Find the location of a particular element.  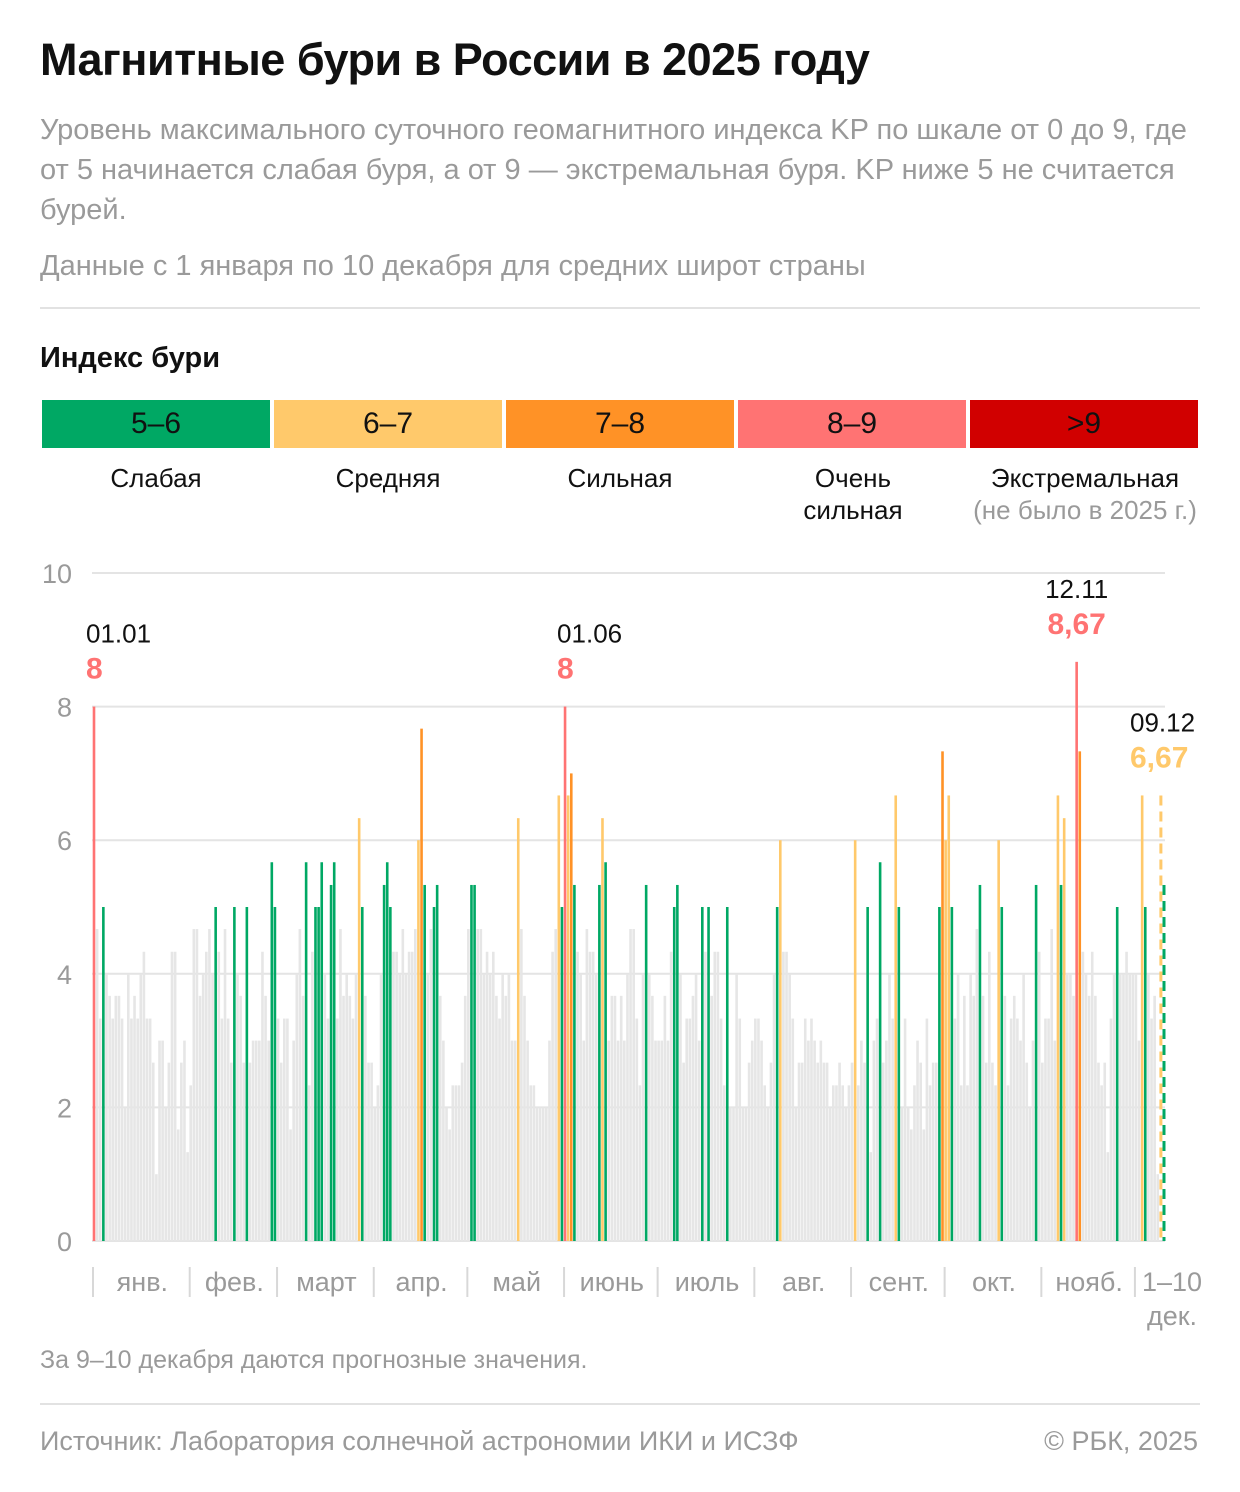

y-tick-label: 4 is located at coordinates (64, 975).